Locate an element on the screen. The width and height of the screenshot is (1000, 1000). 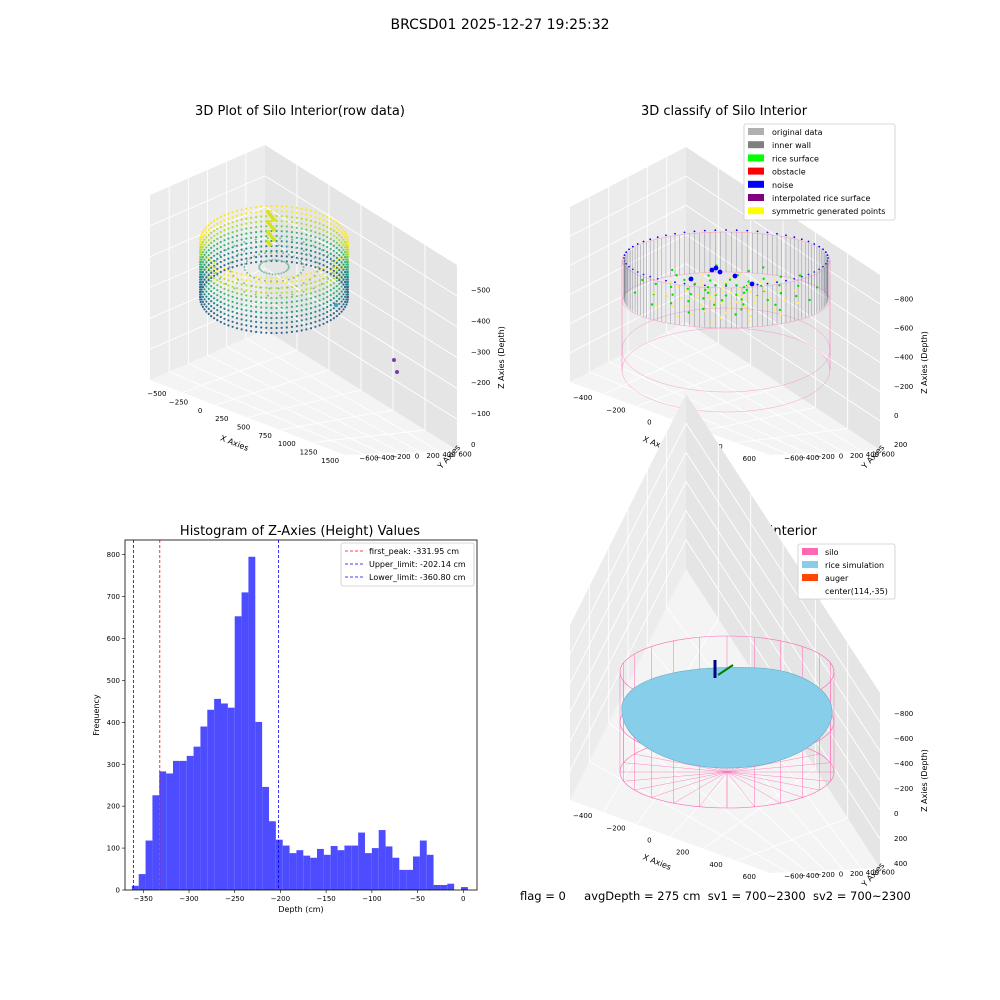
plot4-y-tick: 0 is located at coordinates (841, 875).